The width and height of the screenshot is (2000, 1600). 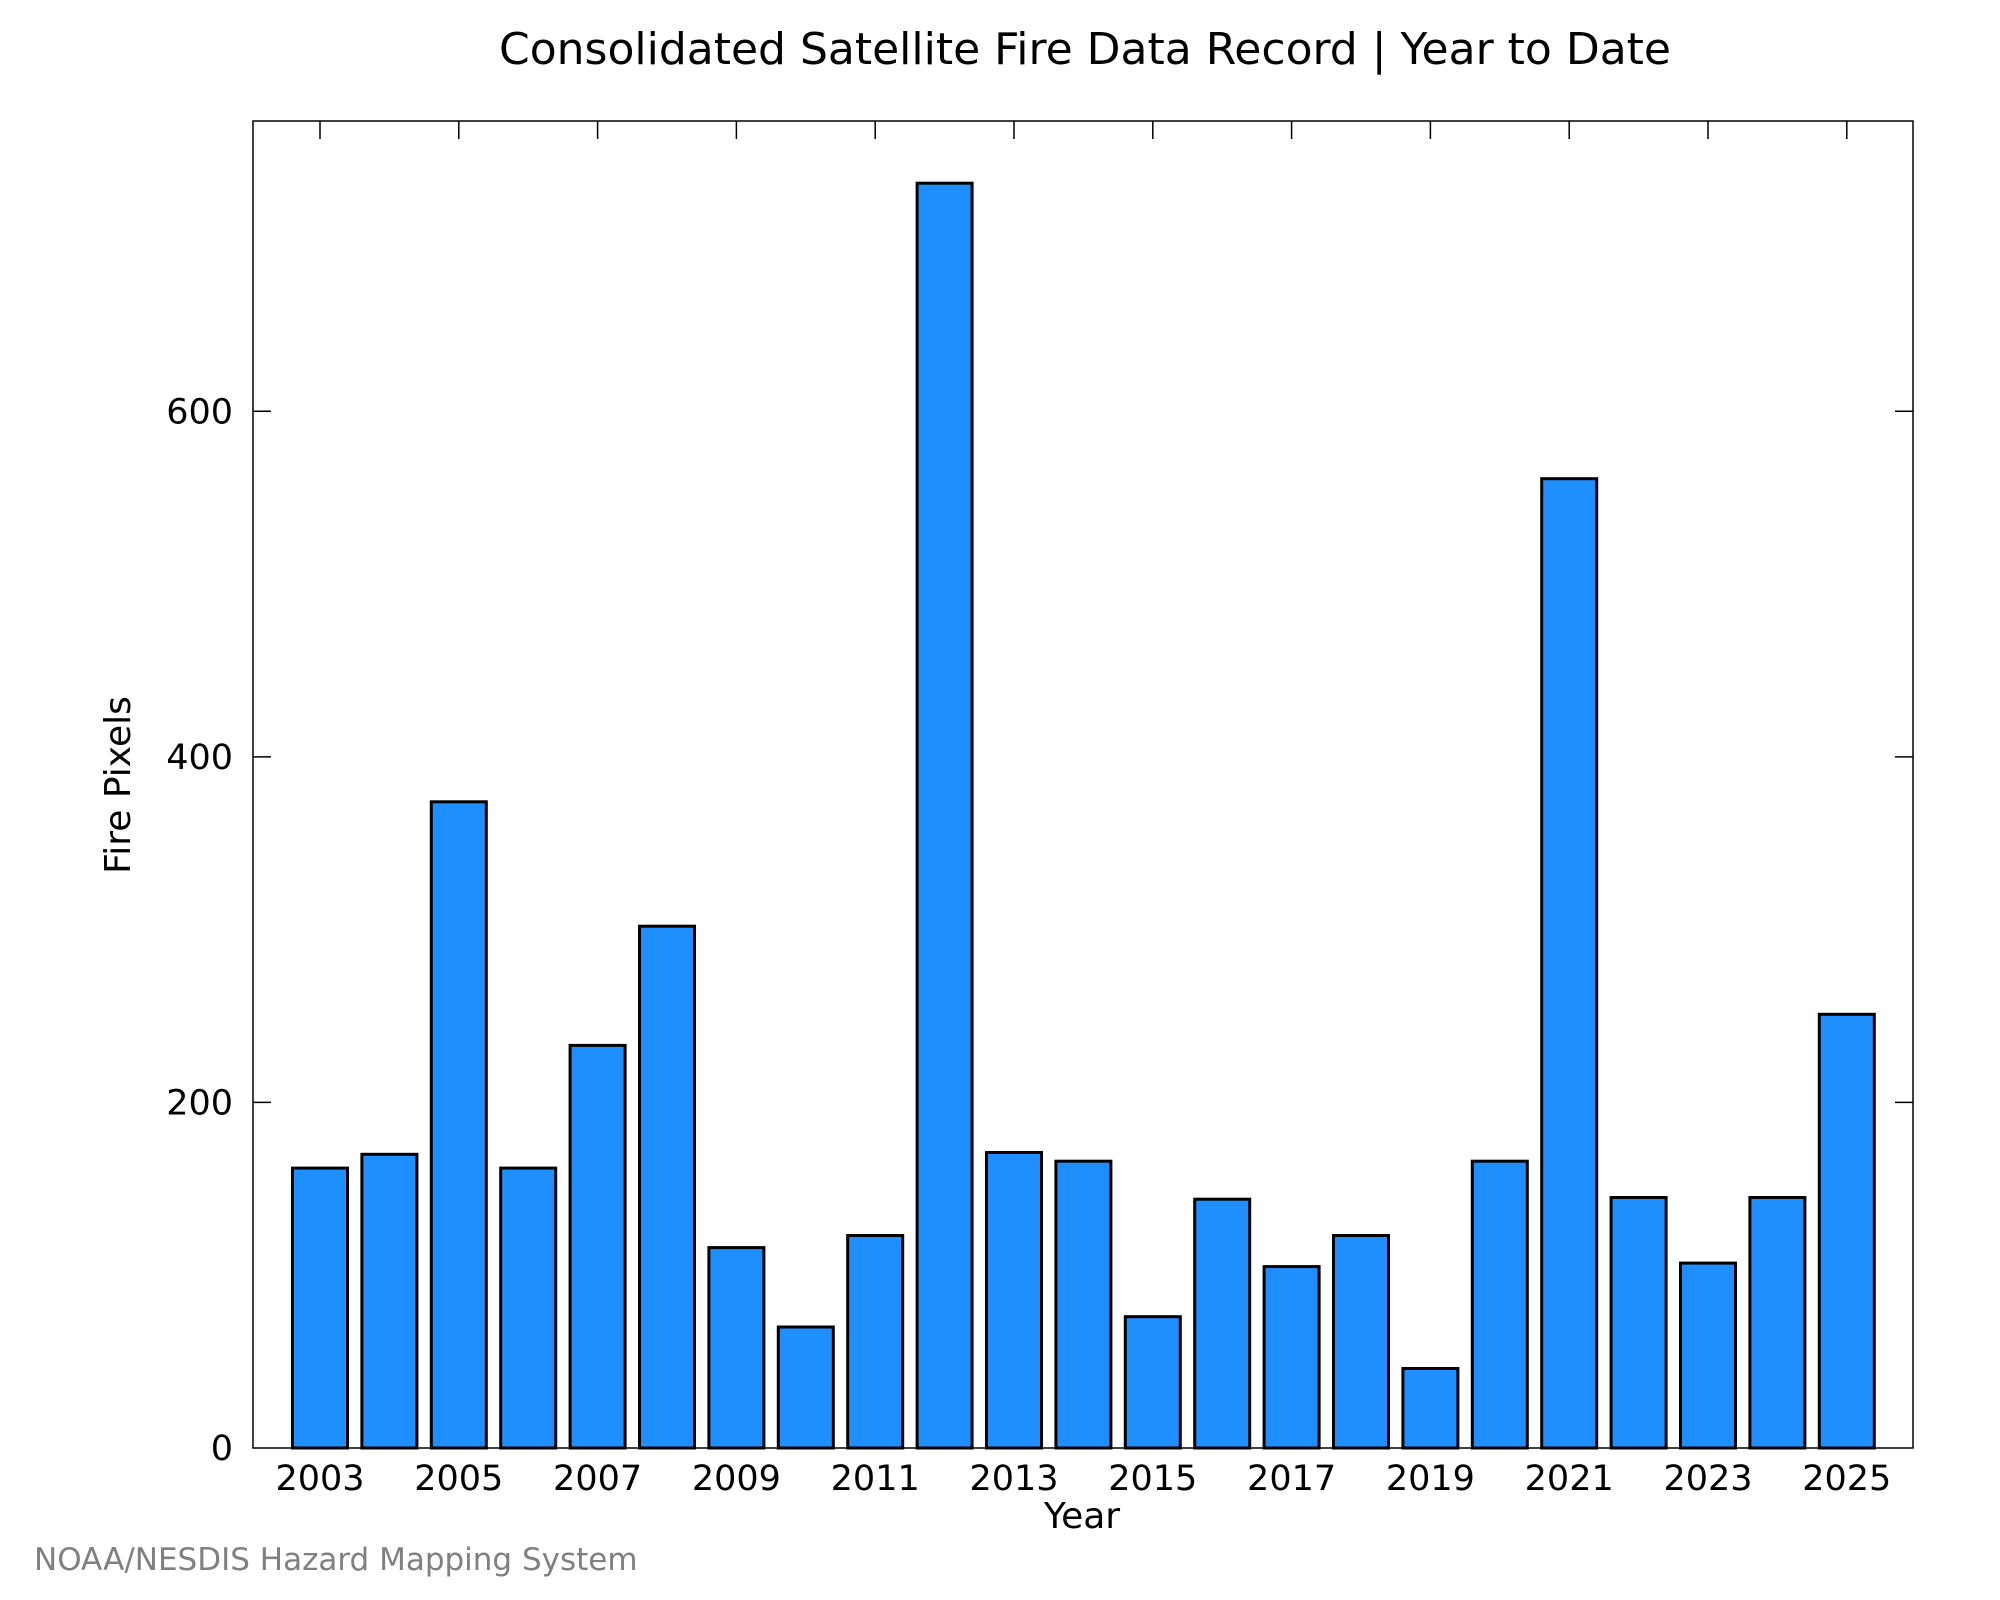 What do you see at coordinates (1430, 1479) in the screenshot?
I see `x-tick-label-2019: 2019` at bounding box center [1430, 1479].